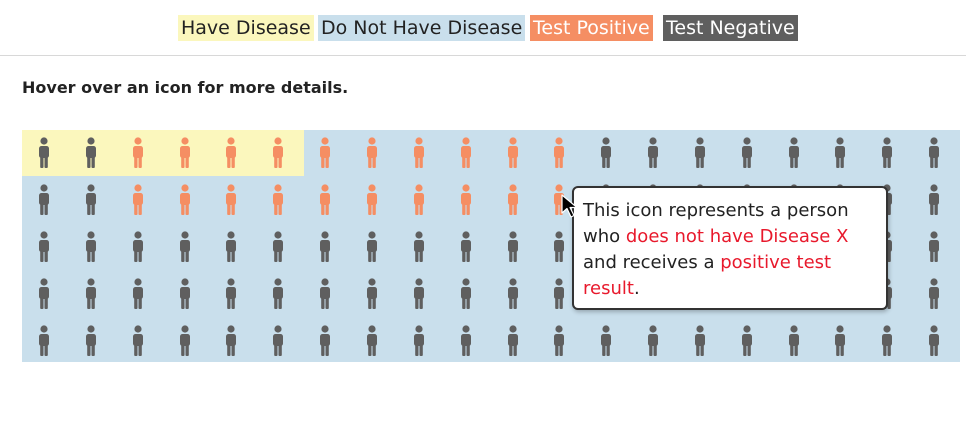 Image resolution: width=978 pixels, height=434 pixels. I want to click on mouse-cursor-icon, so click(569, 206).